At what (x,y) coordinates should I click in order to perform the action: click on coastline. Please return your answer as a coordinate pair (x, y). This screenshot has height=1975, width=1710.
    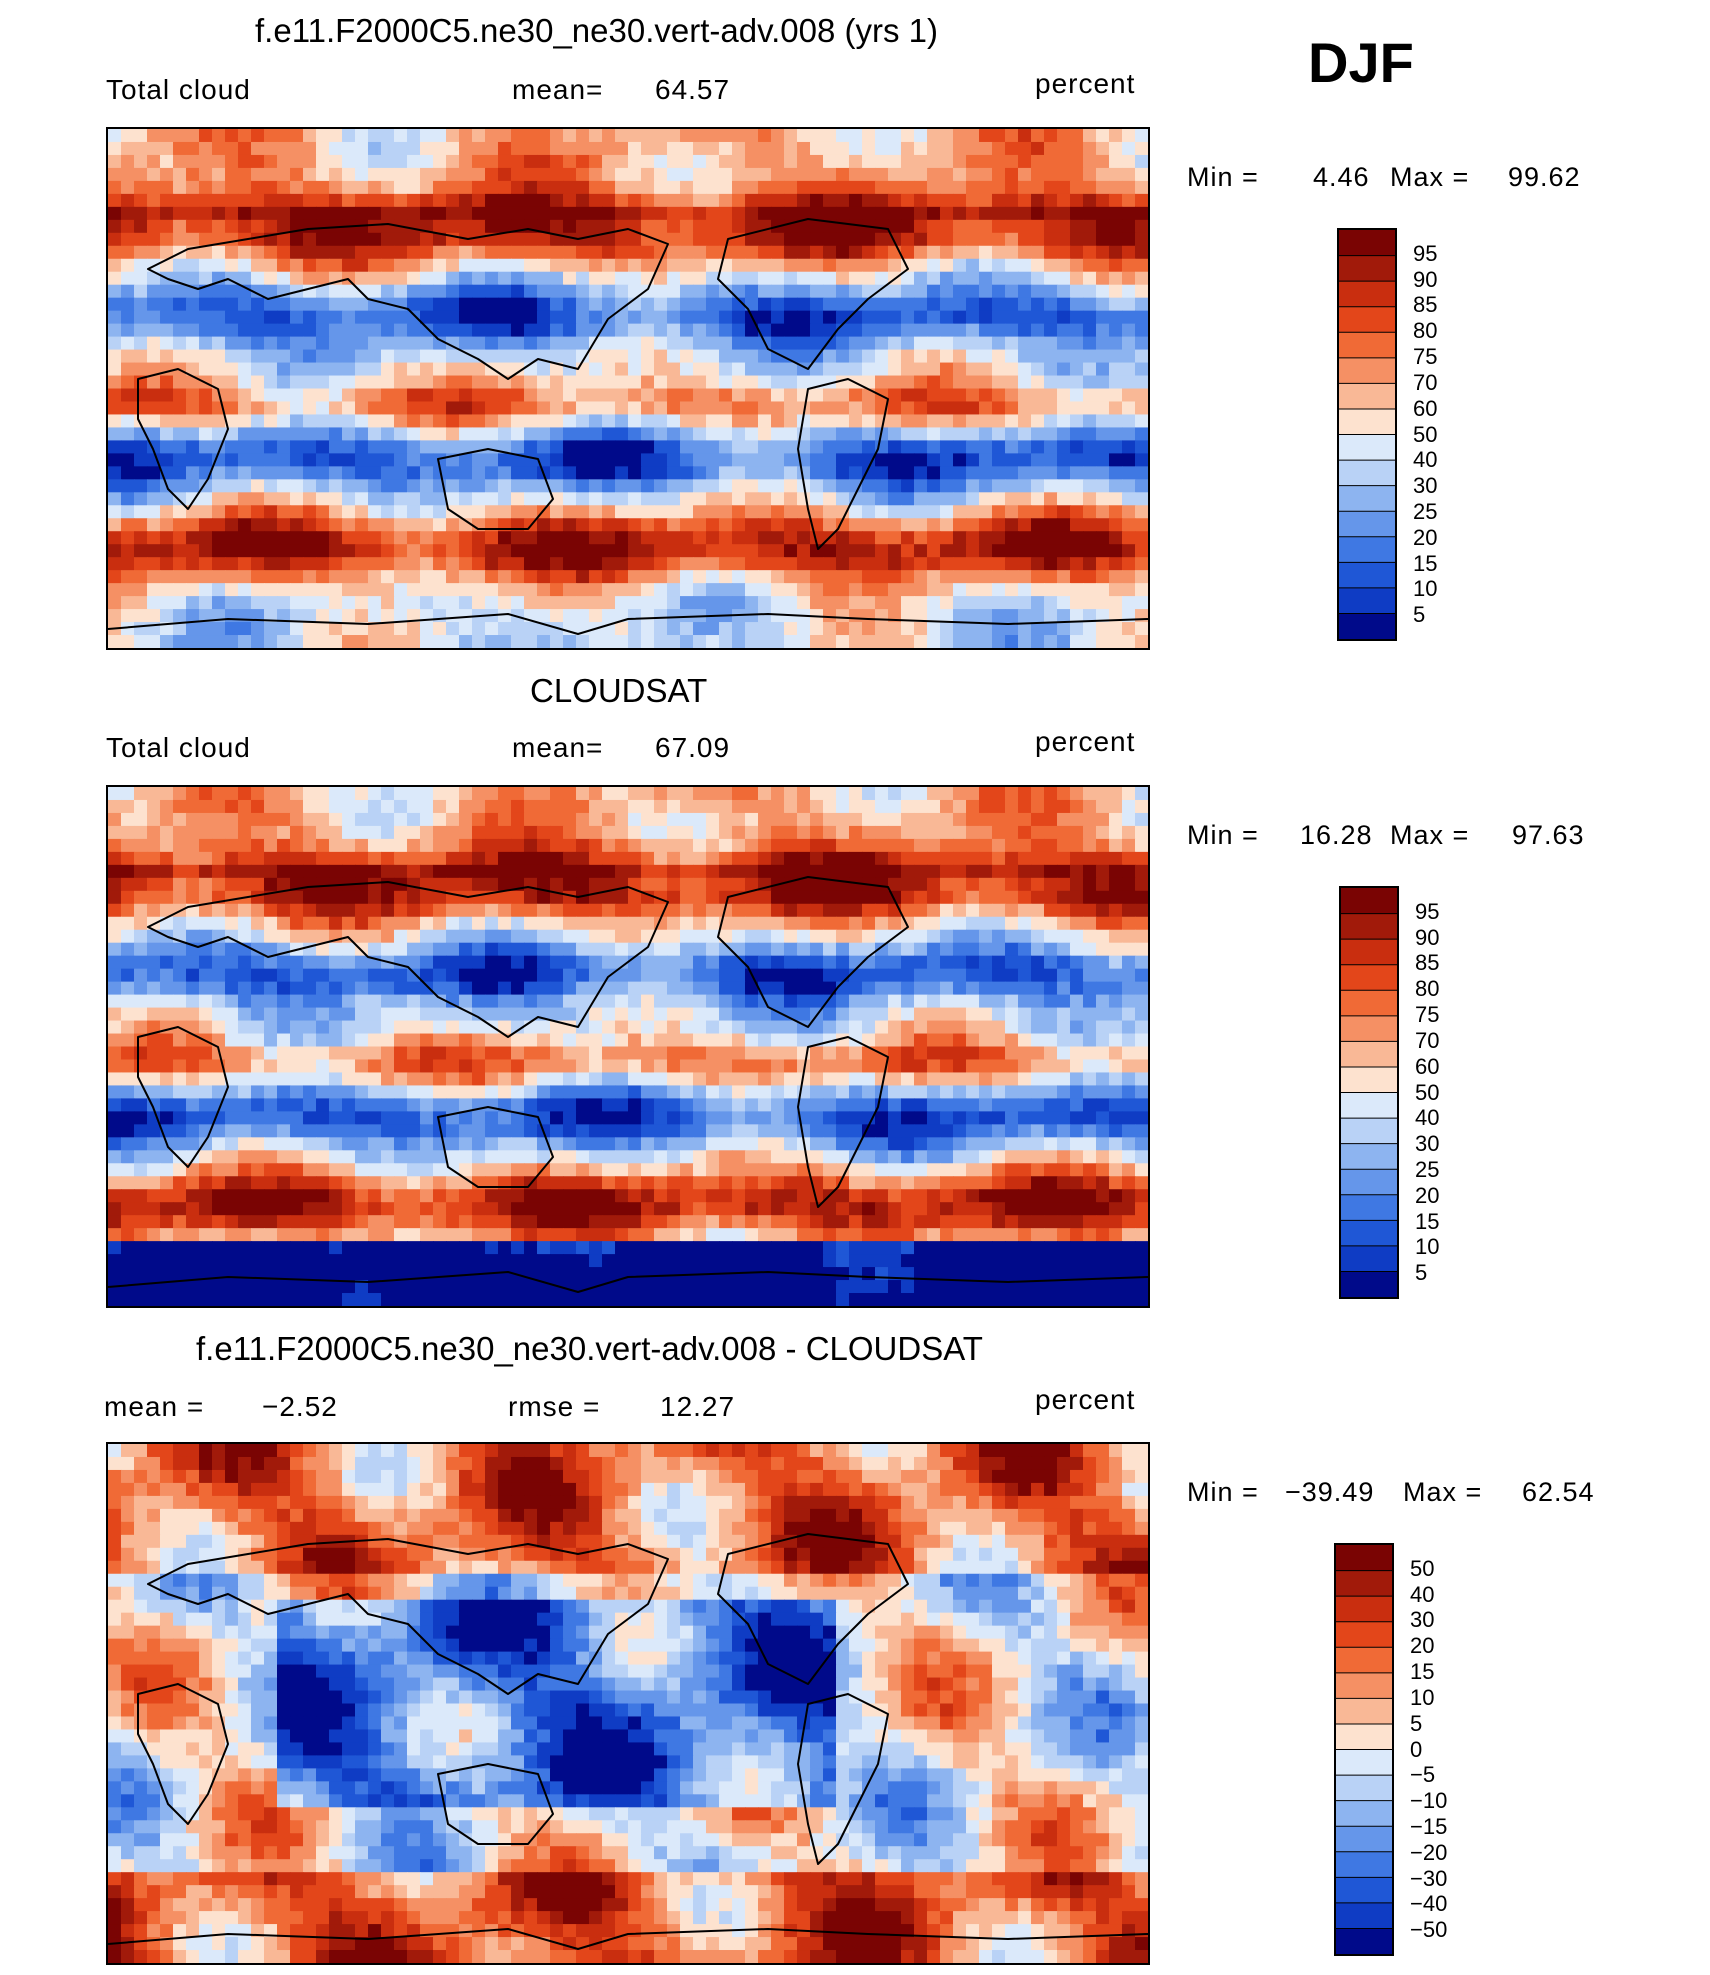
    Looking at the image, I should click on (408, 301).